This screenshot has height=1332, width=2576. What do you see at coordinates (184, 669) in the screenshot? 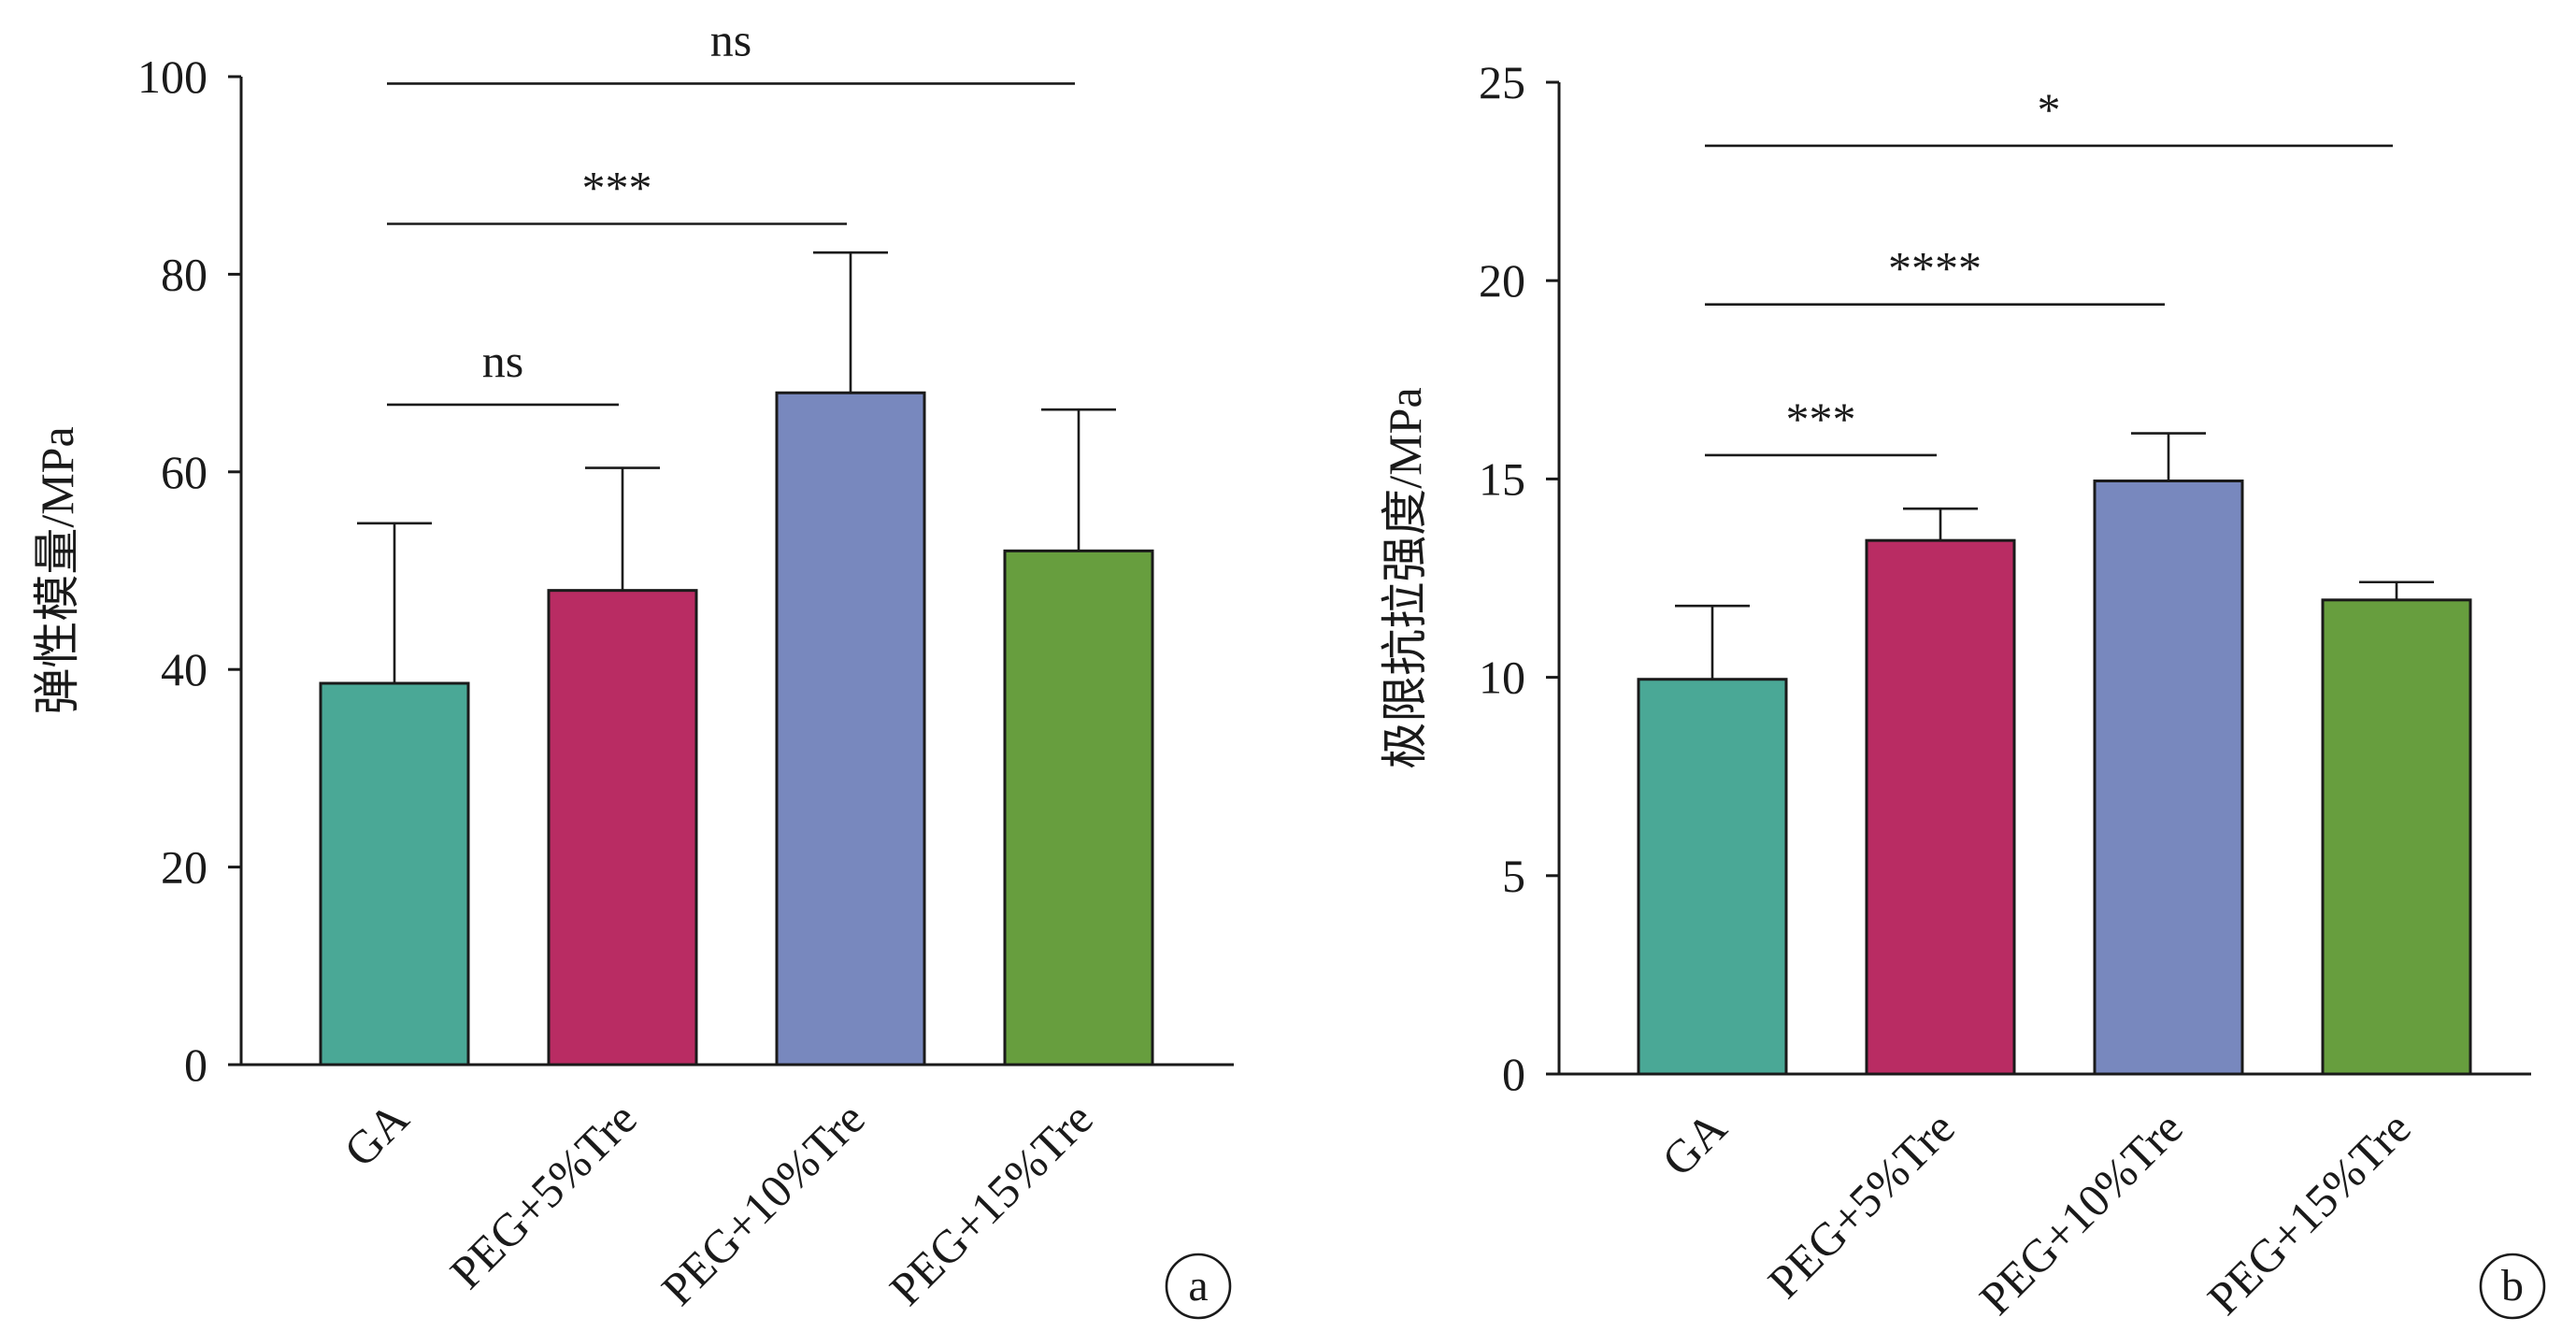
I see `y-tick-label: 40` at bounding box center [184, 669].